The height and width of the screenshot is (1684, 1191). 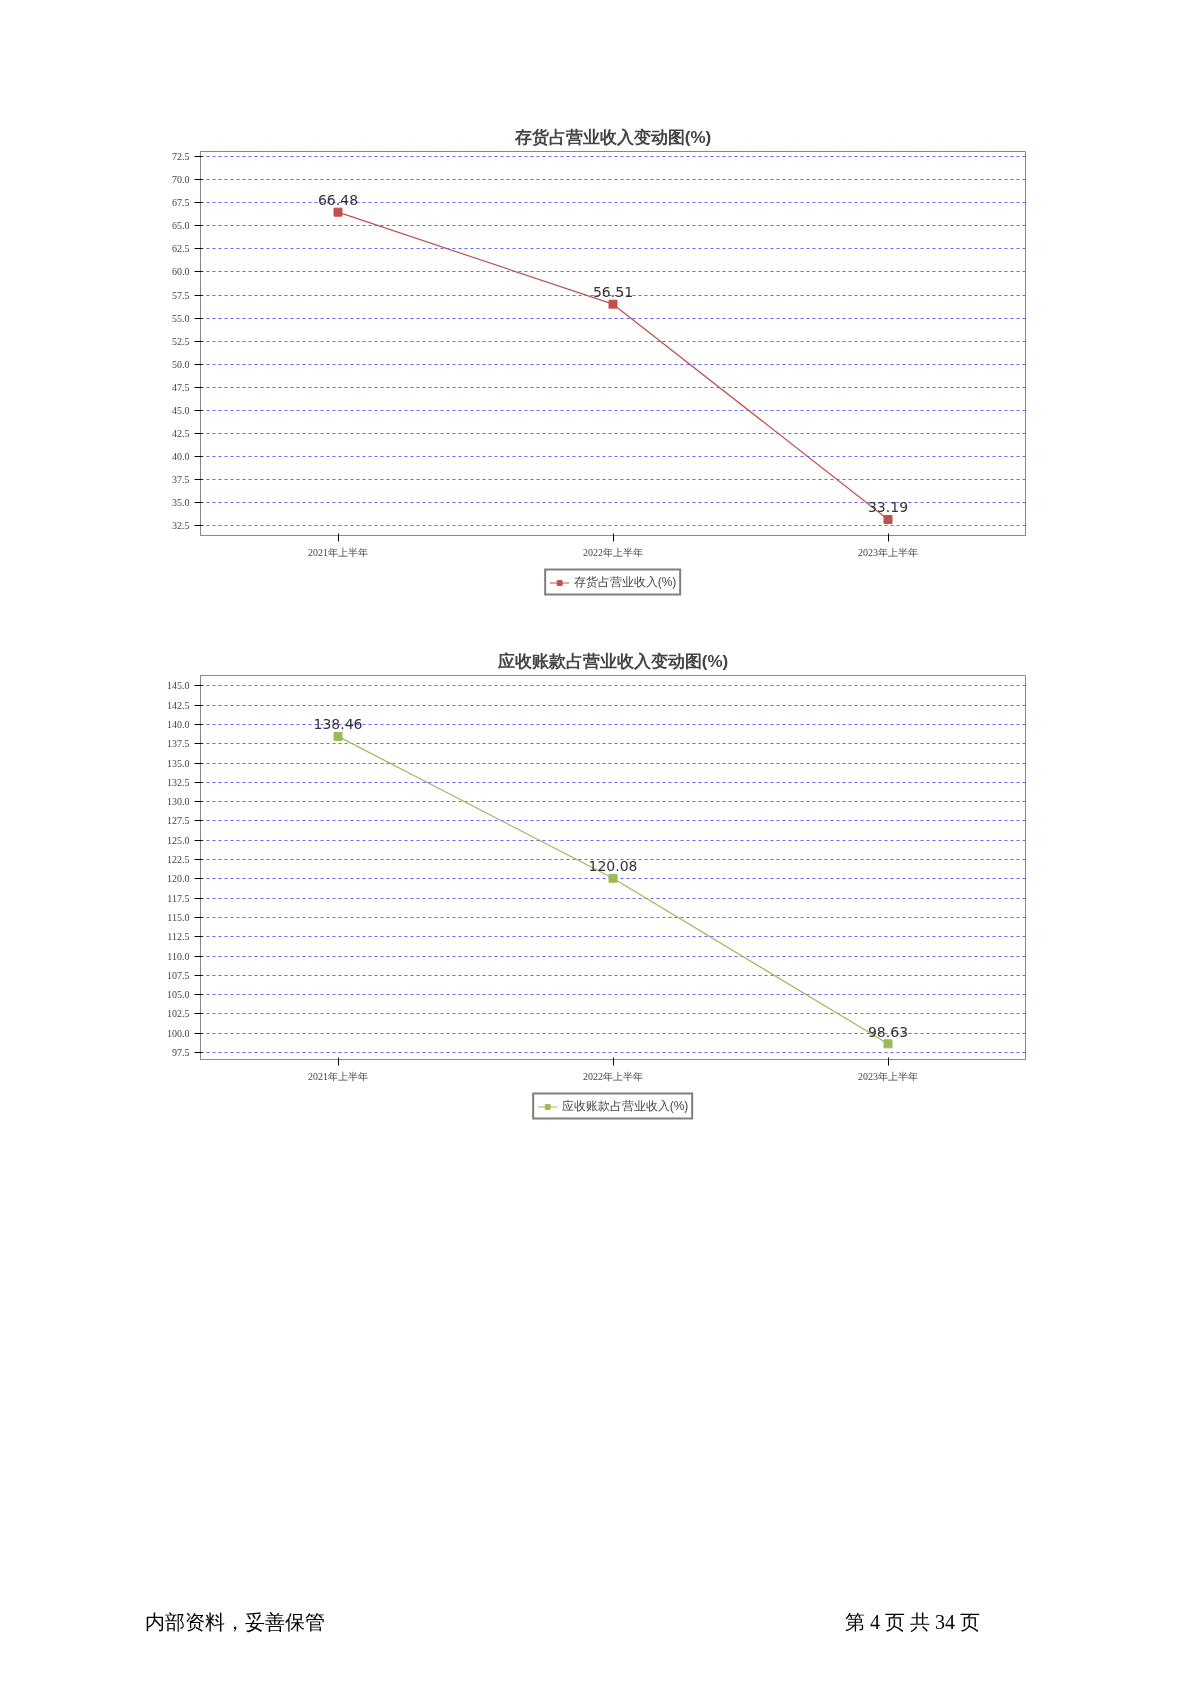 What do you see at coordinates (181, 295) in the screenshot?
I see `y-tick-label: 57.5` at bounding box center [181, 295].